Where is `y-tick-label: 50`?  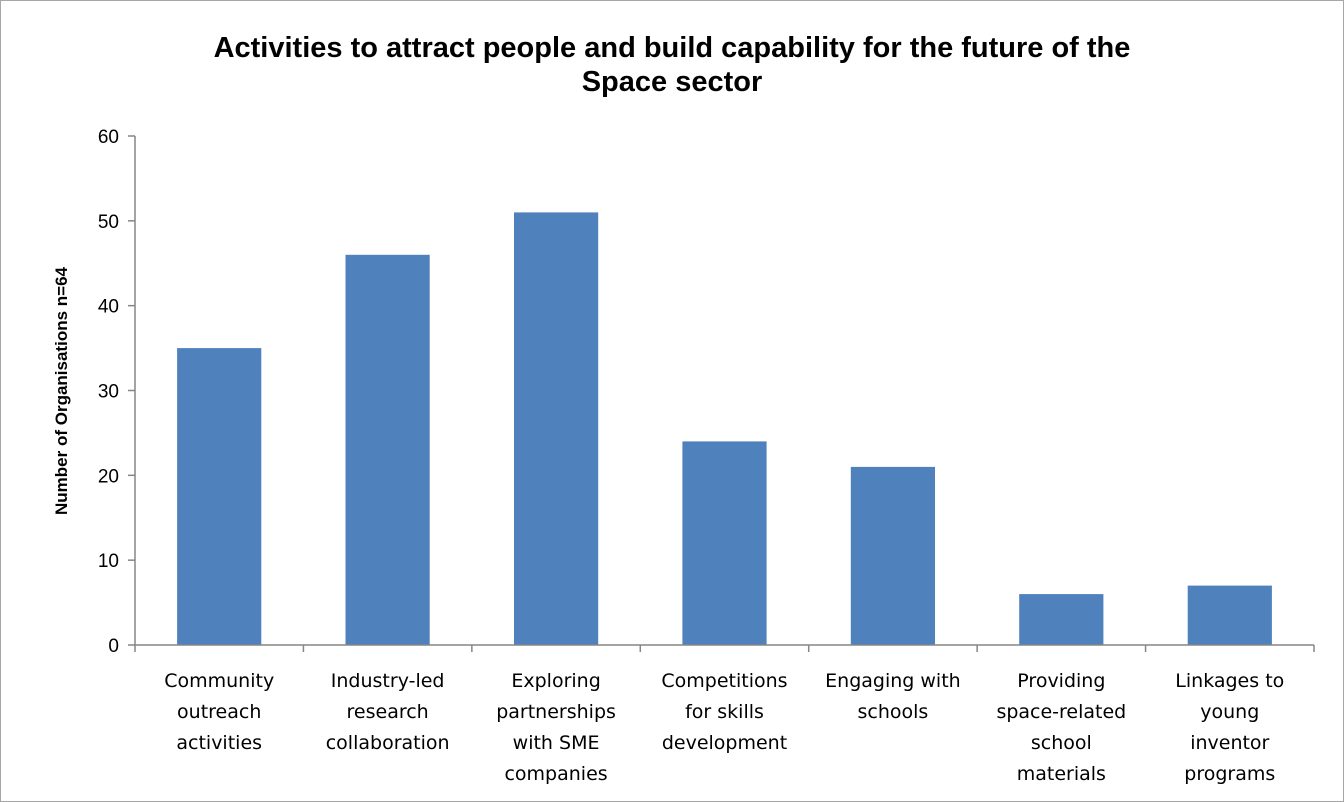 y-tick-label: 50 is located at coordinates (108, 222).